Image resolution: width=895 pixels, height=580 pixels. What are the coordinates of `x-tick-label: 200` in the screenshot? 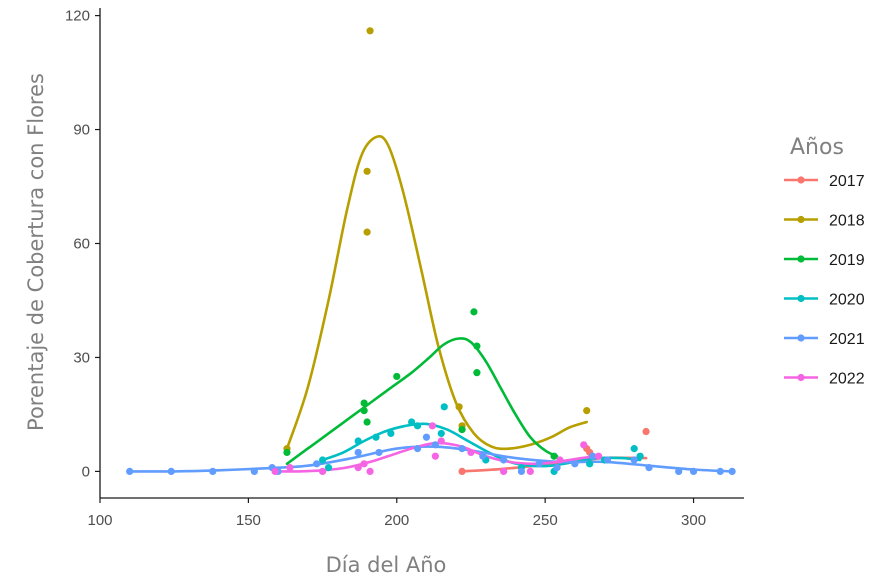 It's located at (396, 520).